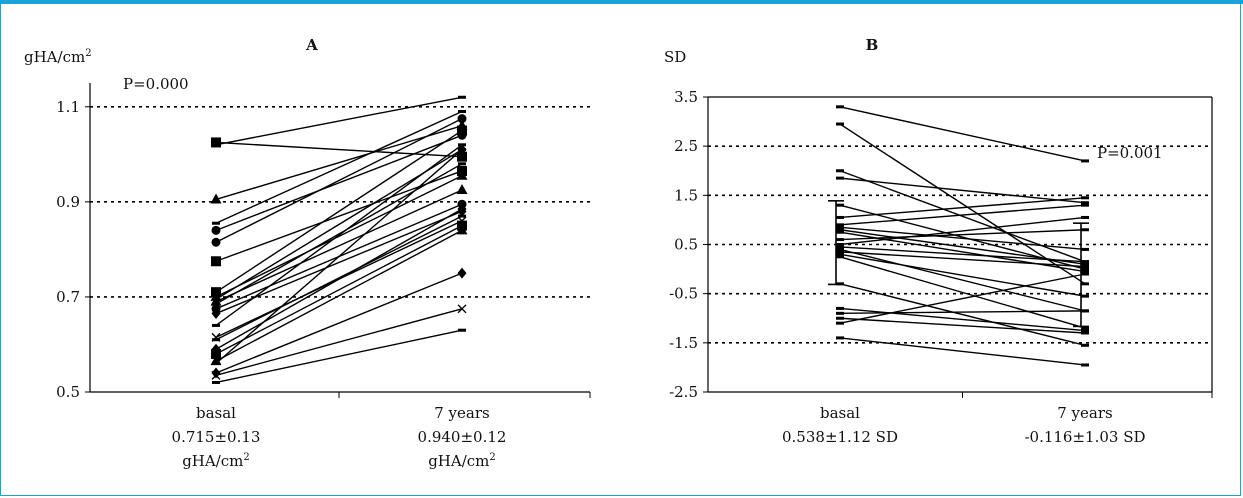 The image size is (1243, 498). Describe the element at coordinates (683, 343) in the screenshot. I see `b-y-tick-label: -1.5` at that location.